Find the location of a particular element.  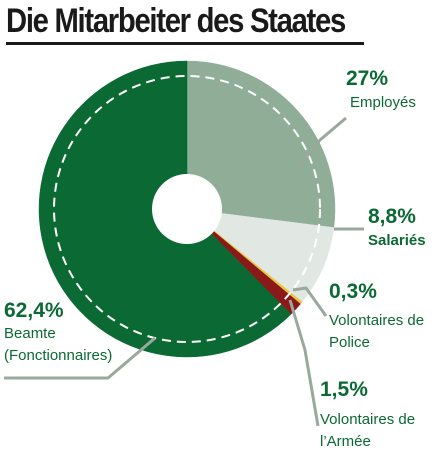

slice-name-police-line2: Police is located at coordinates (349, 342).